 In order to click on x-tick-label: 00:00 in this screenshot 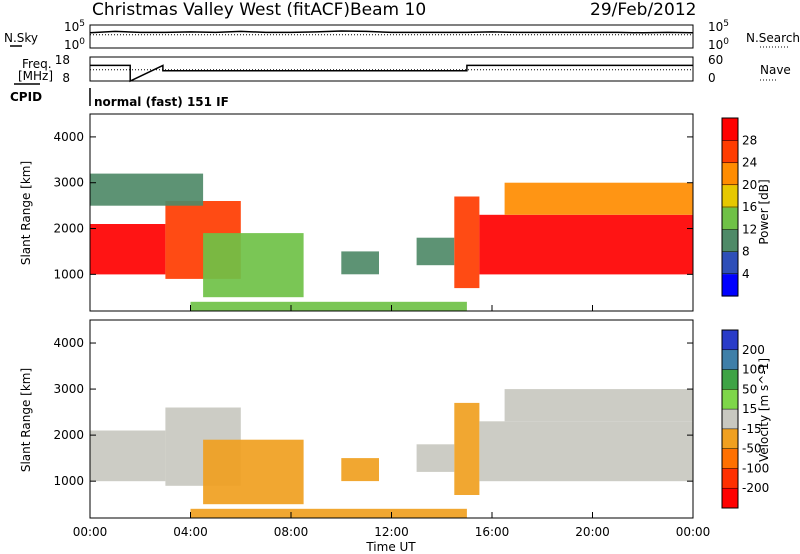, I will do `click(693, 532)`.